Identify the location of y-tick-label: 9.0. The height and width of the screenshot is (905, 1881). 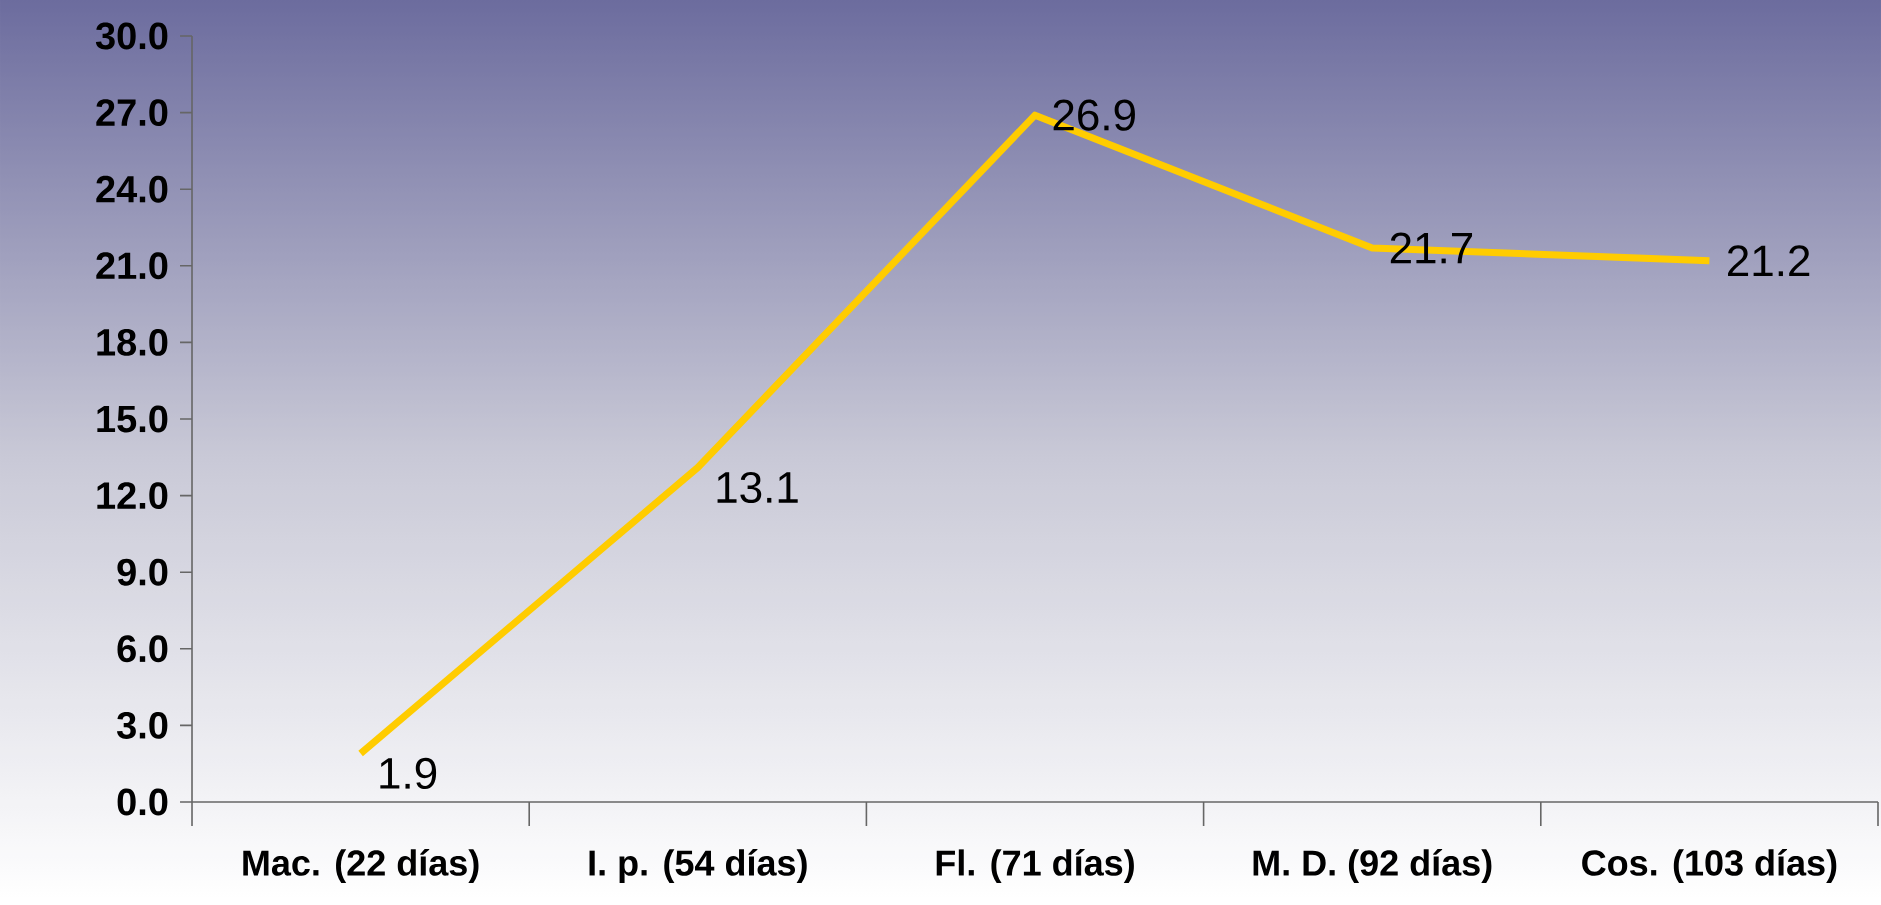
(142, 572).